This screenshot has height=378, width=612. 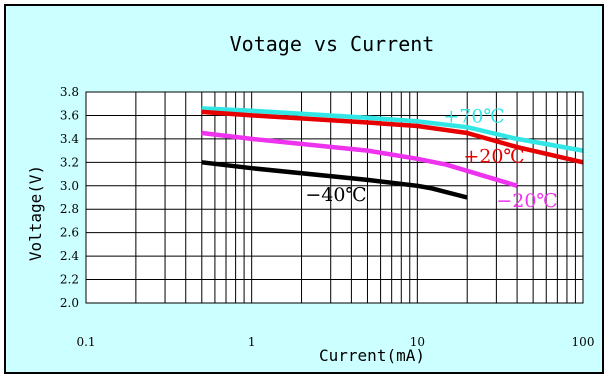 I want to click on series-labels: +70℃ +20℃ −20℃ −40℃, so click(x=431, y=158).